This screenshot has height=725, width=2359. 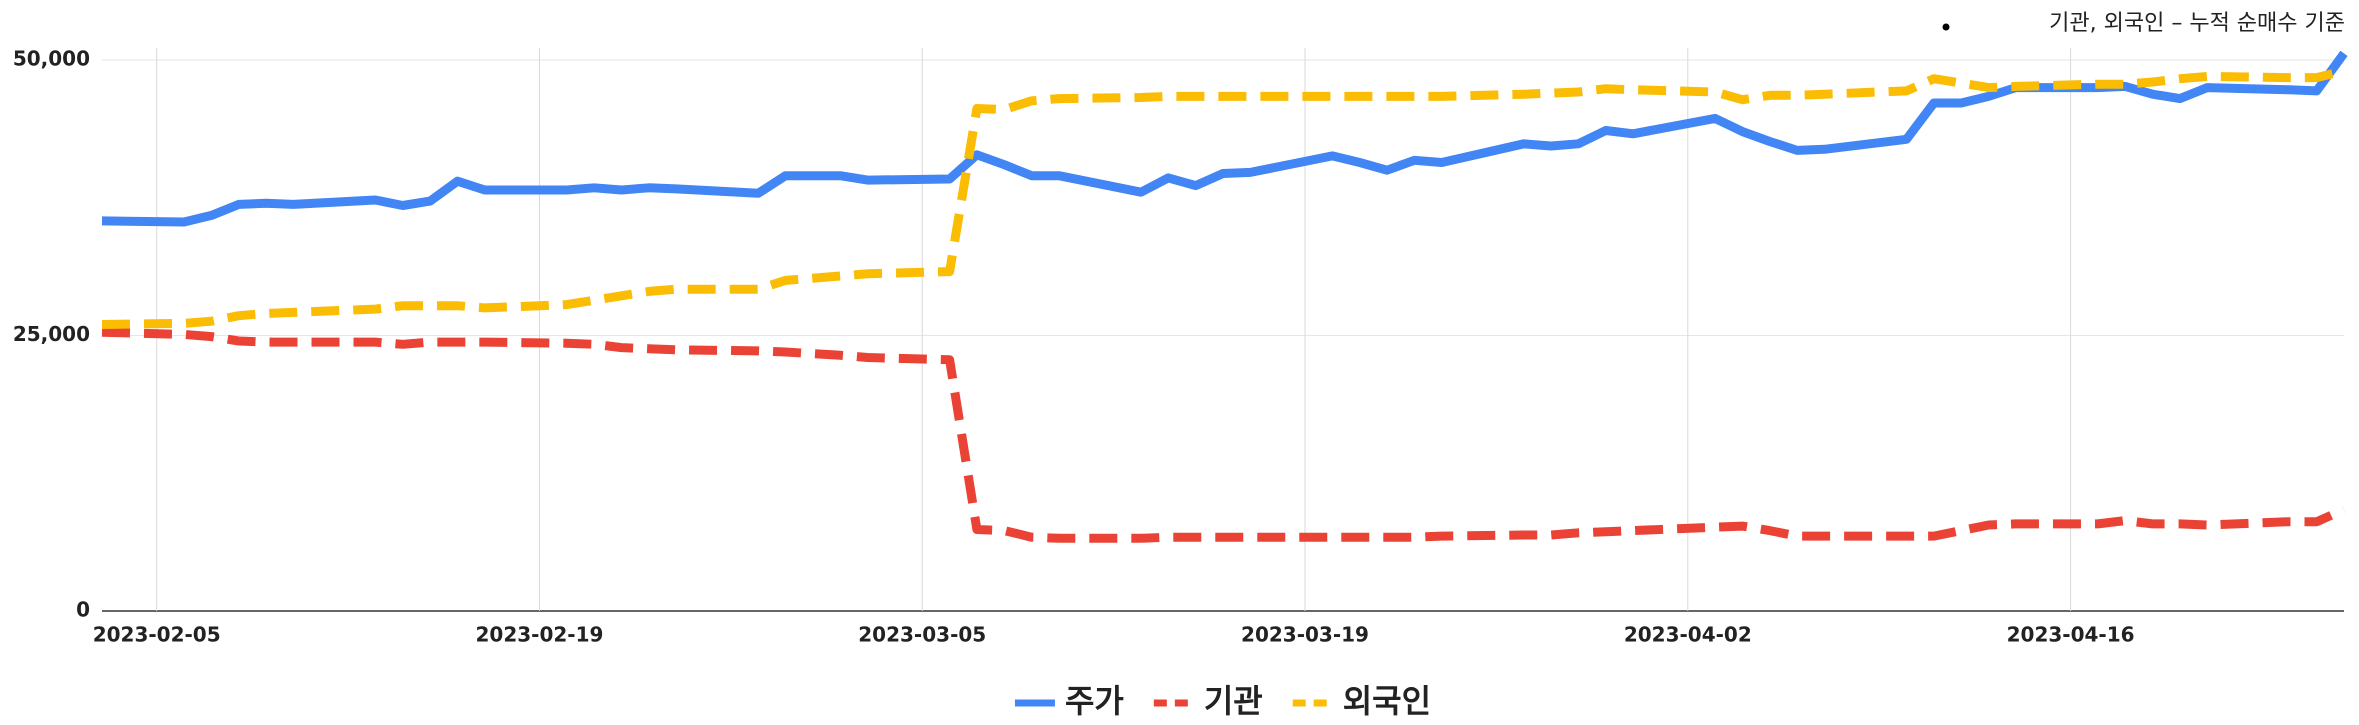 I want to click on x-tick-label: 2023-04-02, so click(x=1688, y=635).